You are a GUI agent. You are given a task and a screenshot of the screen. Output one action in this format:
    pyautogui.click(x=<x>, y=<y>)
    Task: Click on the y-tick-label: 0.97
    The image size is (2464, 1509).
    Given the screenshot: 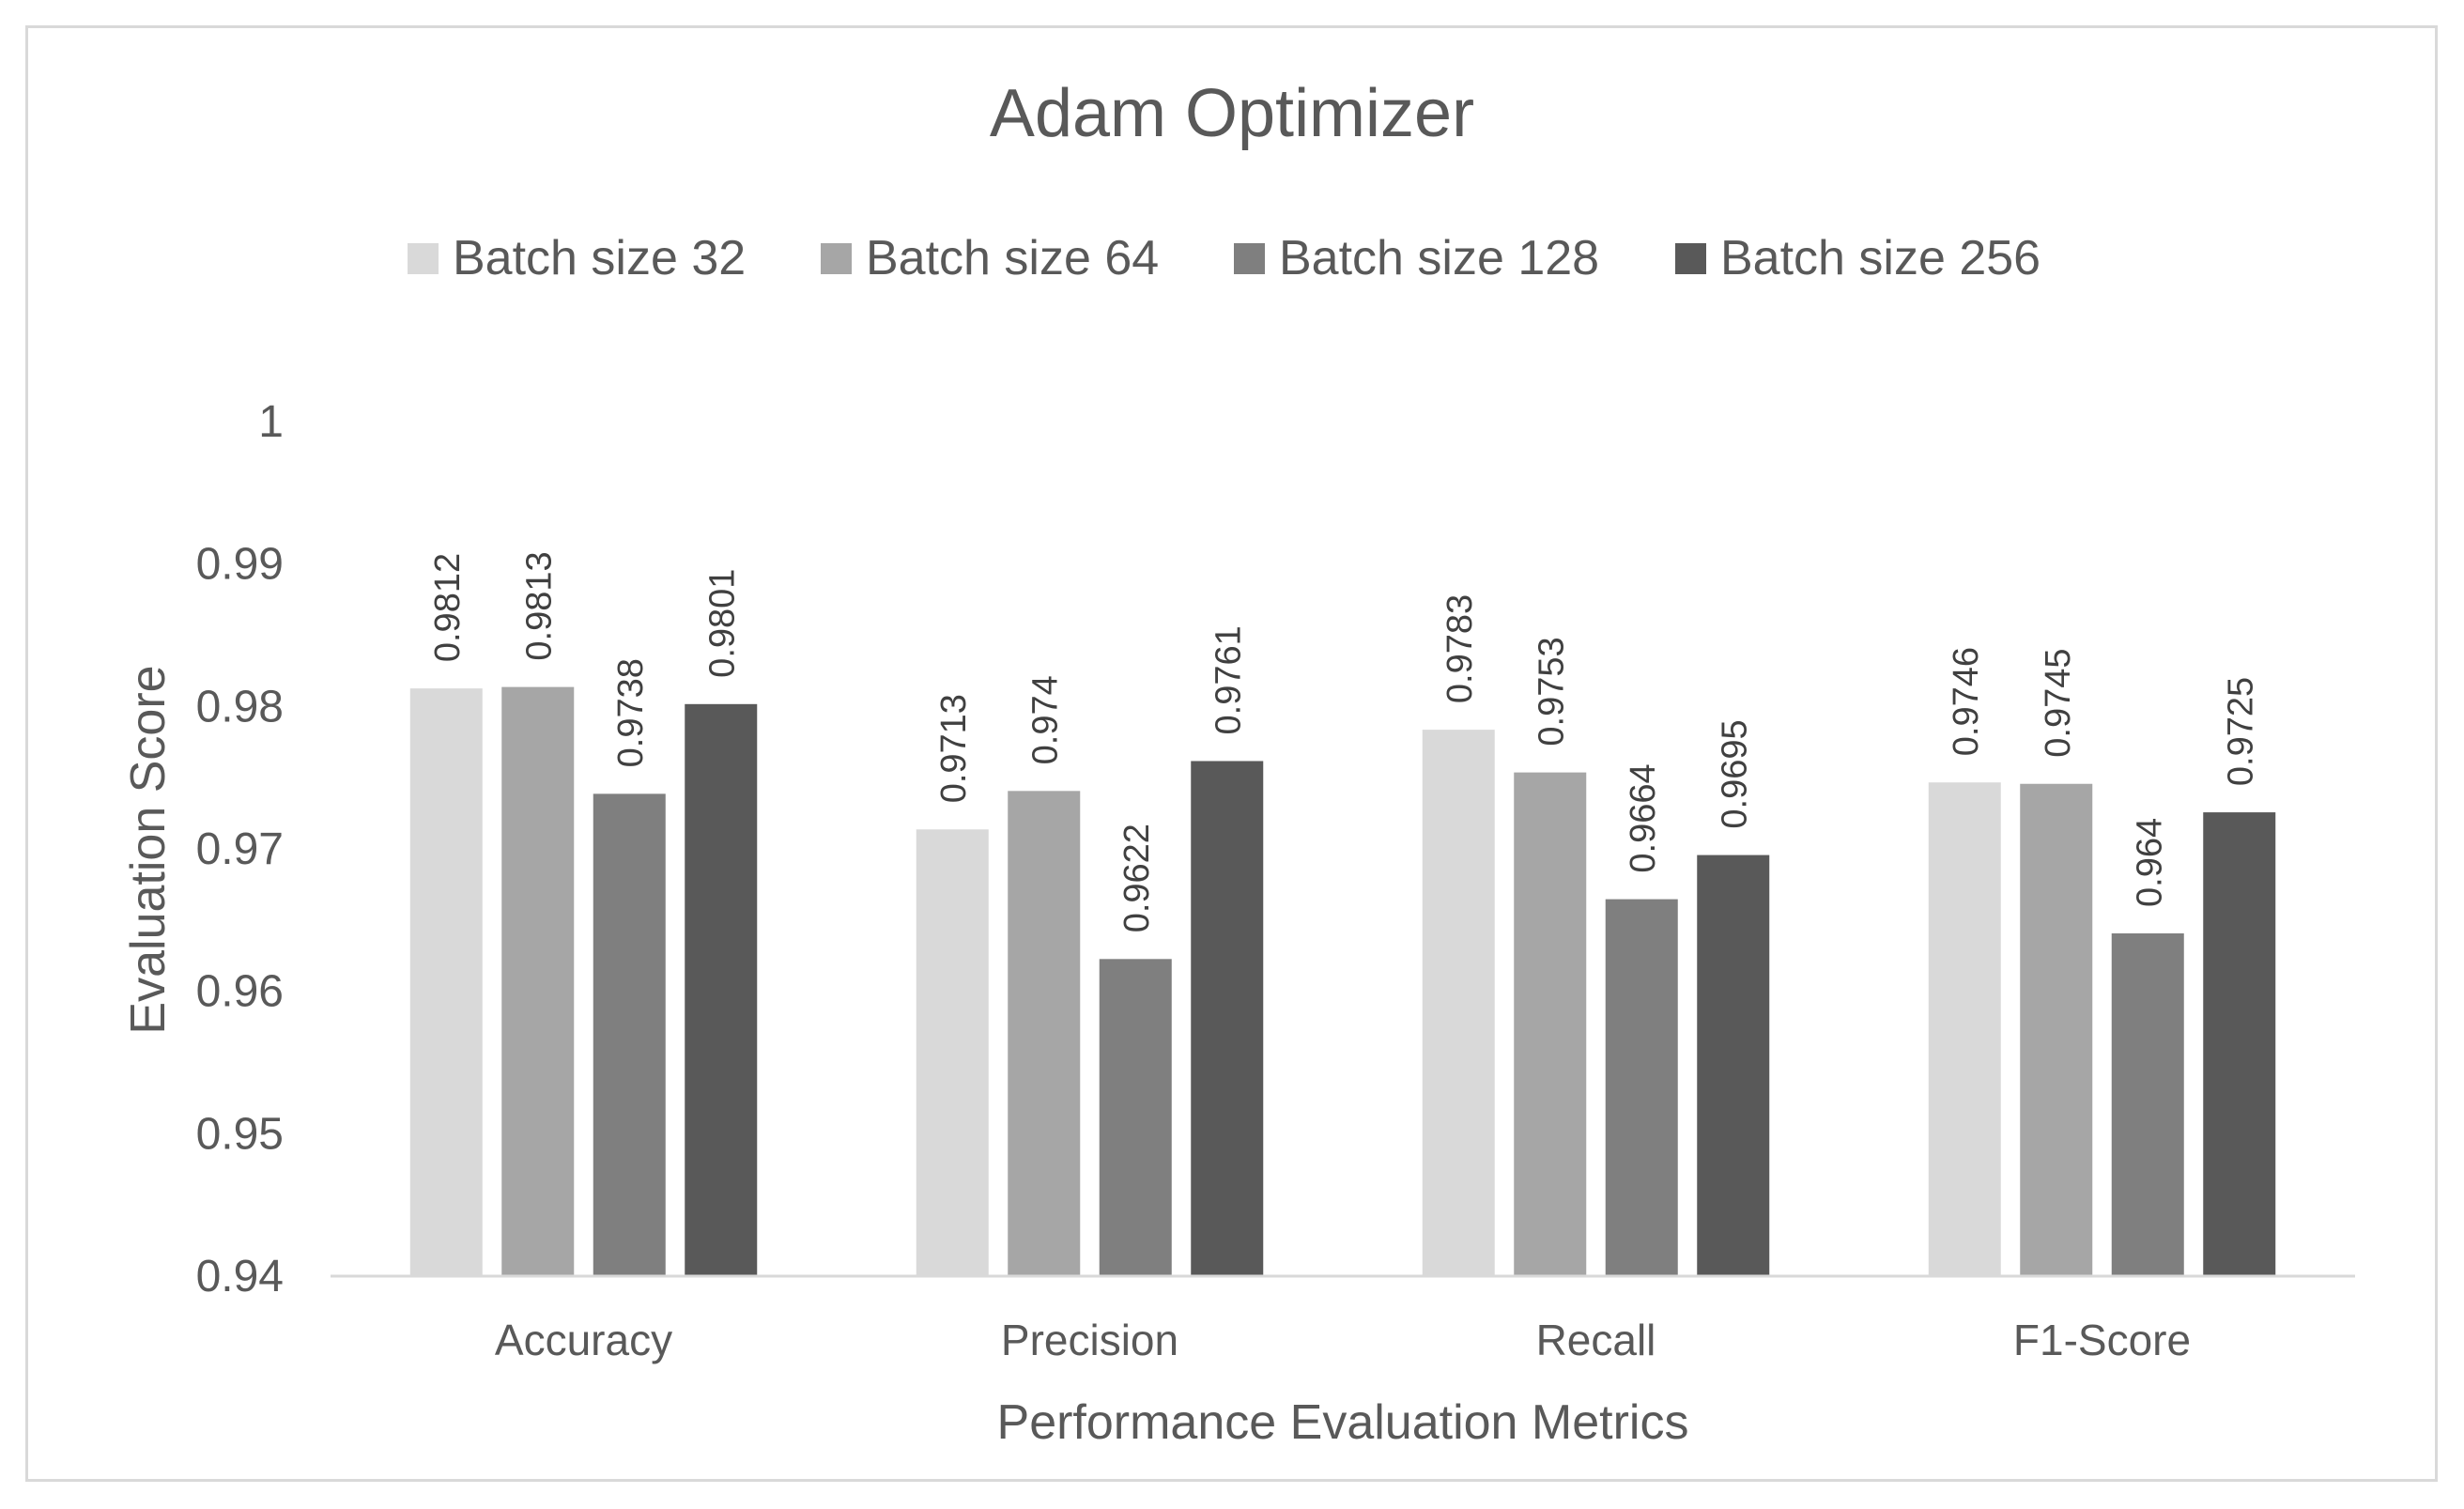 What is the action you would take?
    pyautogui.click(x=240, y=849)
    